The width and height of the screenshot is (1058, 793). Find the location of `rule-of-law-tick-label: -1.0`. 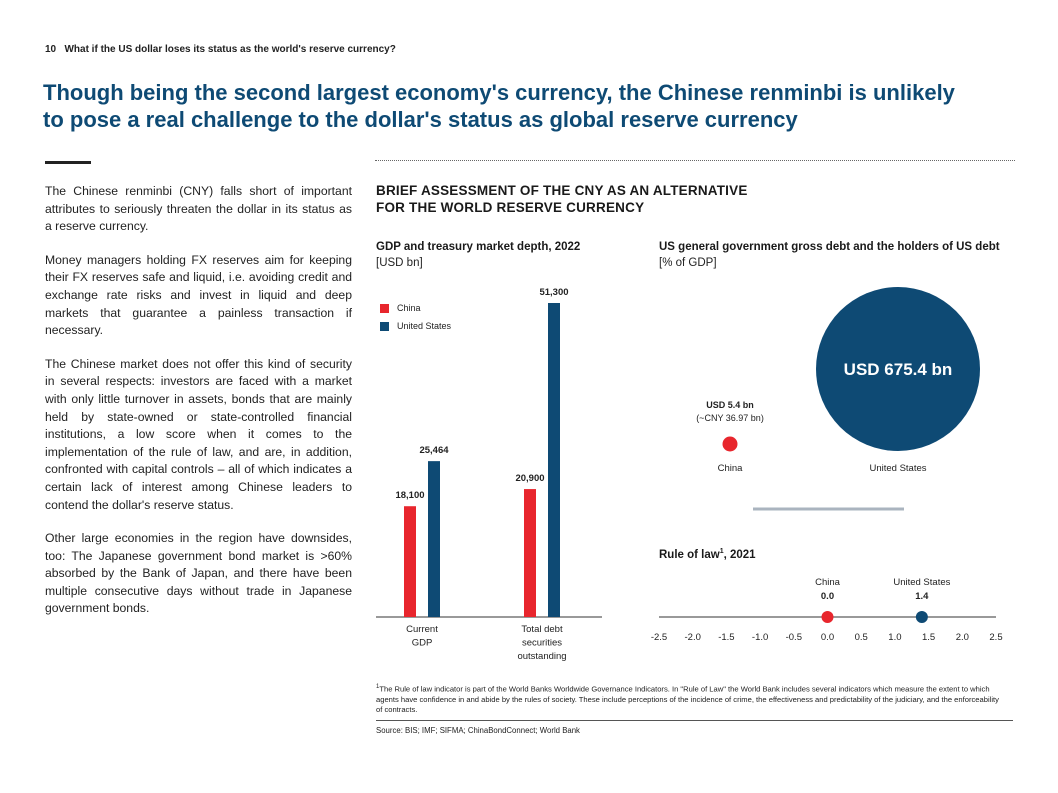

rule-of-law-tick-label: -1.0 is located at coordinates (760, 637).